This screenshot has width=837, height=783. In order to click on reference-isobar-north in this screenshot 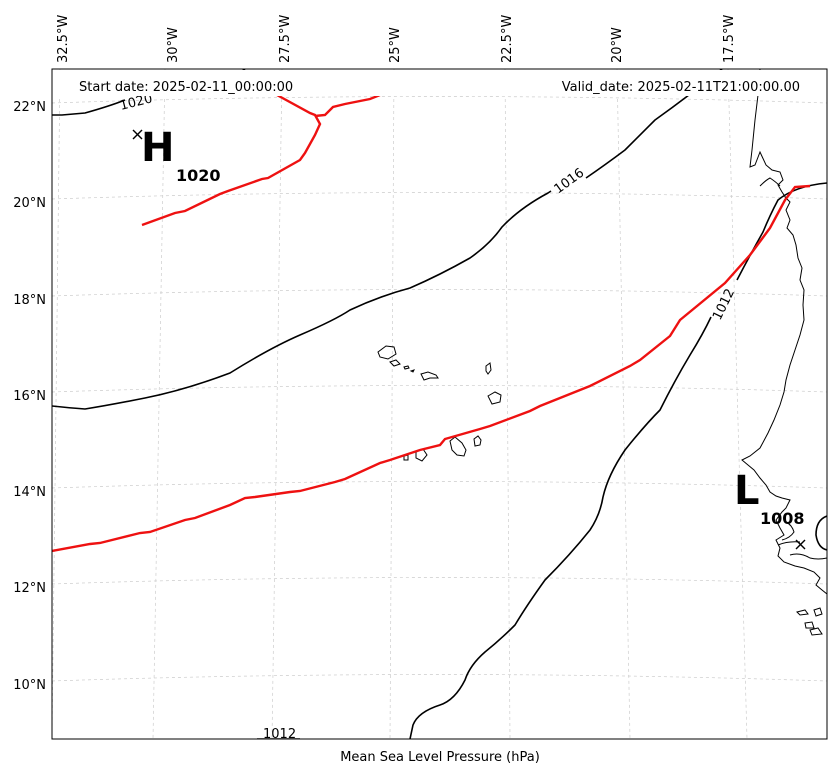, I will do `click(231, 158)`.